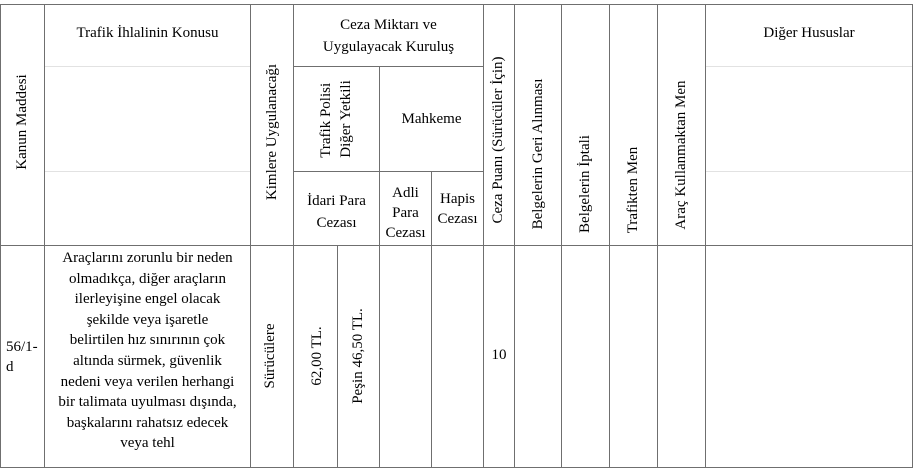 The width and height of the screenshot is (913, 468). Describe the element at coordinates (272, 132) in the screenshot. I see `header-kimlere: Kimlere Uygulanacağı` at that location.